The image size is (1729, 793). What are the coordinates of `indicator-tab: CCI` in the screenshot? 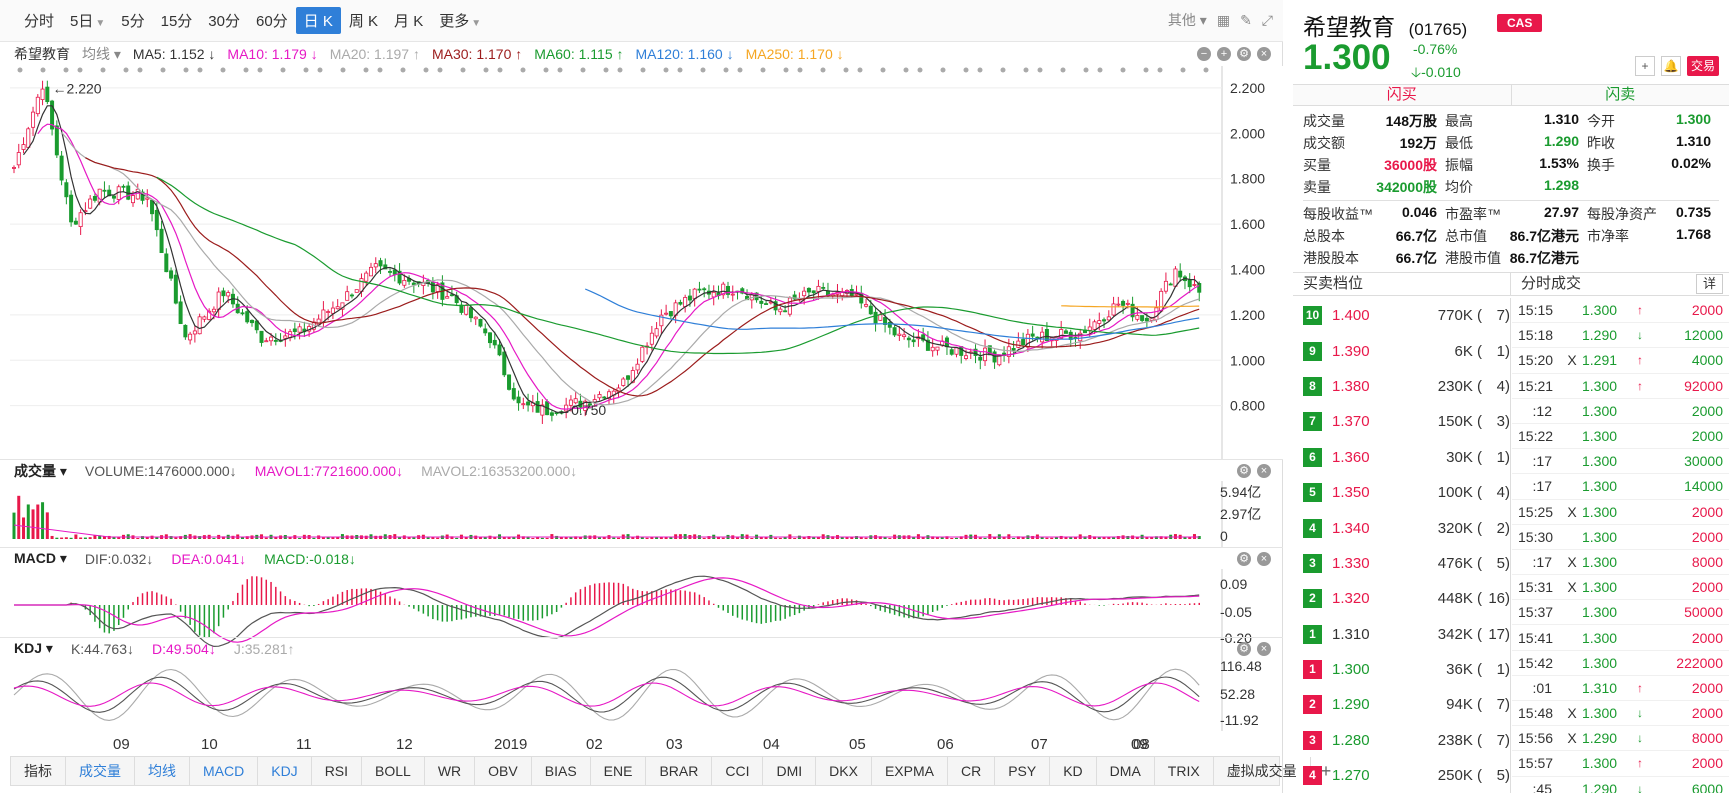 It's located at (738, 771).